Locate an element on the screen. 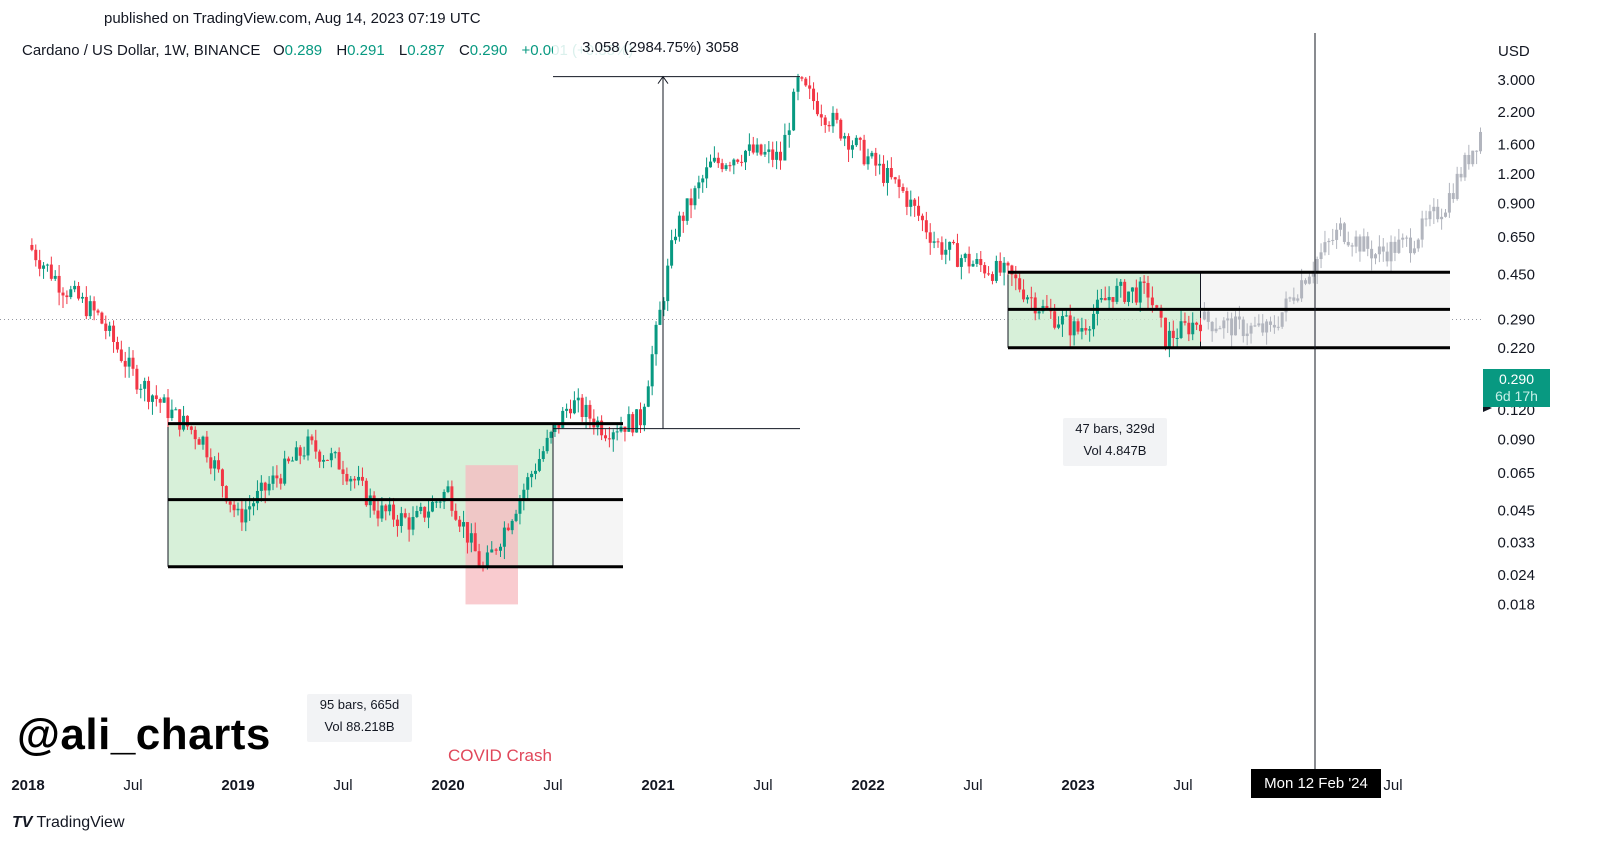 The image size is (1600, 862). y-tick-label: 0.045 is located at coordinates (1516, 510).